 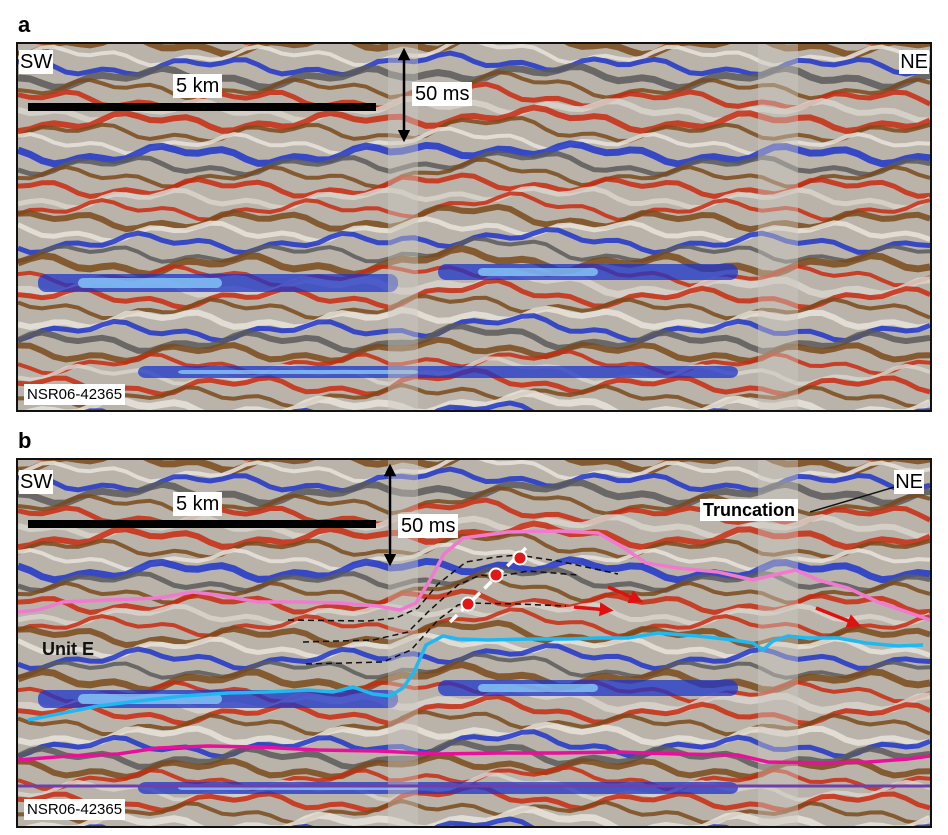 What do you see at coordinates (198, 504) in the screenshot?
I see `panel-b-horizontal-scale-label: 5 km` at bounding box center [198, 504].